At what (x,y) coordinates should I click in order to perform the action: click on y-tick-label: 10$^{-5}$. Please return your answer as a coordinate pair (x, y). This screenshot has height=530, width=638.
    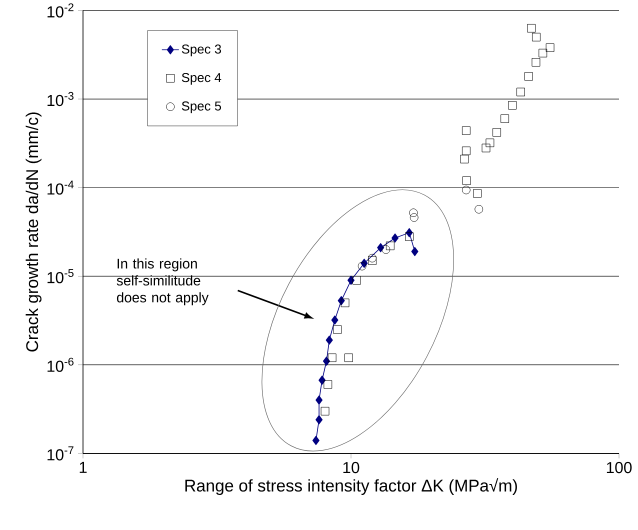
    Looking at the image, I should click on (61, 276).